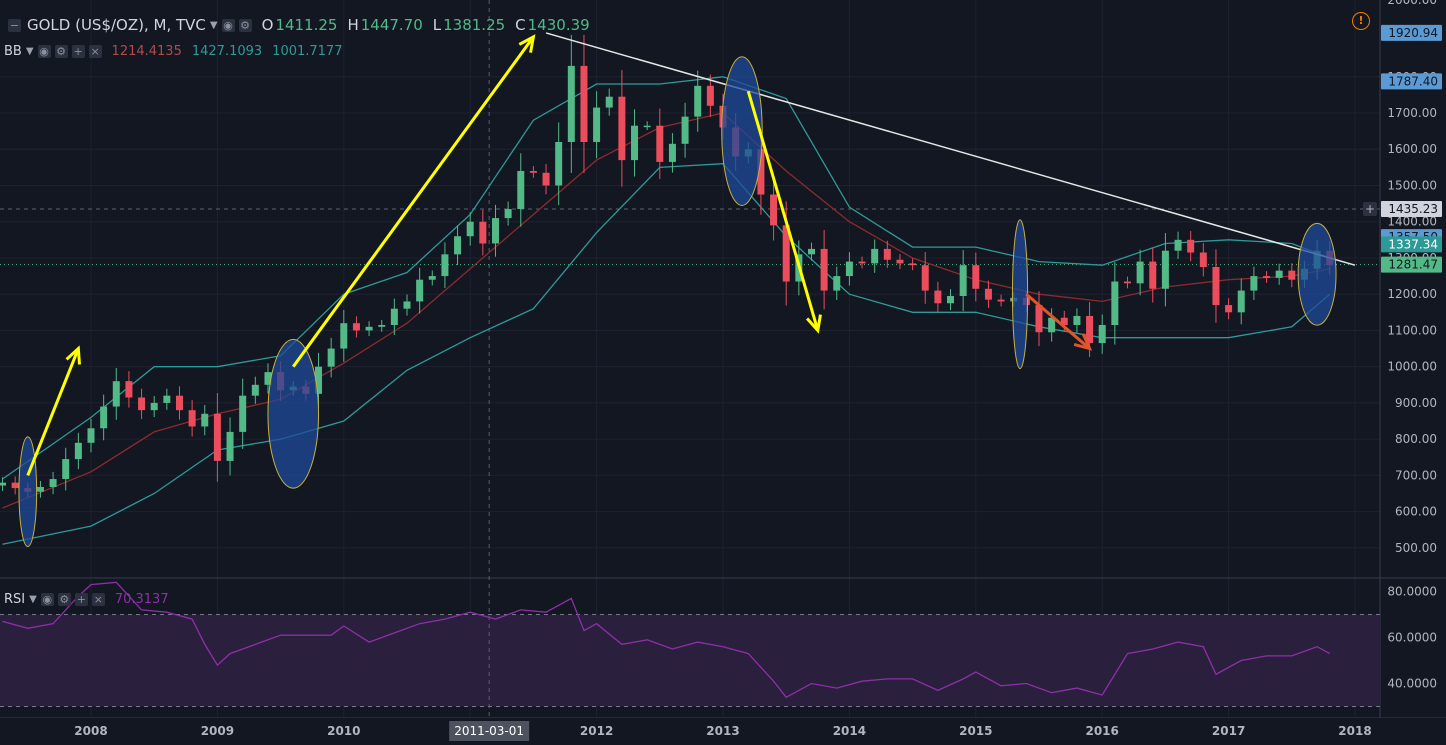 The width and height of the screenshot is (1446, 745). What do you see at coordinates (1416, 512) in the screenshot?
I see `price-tick-label: 600.00` at bounding box center [1416, 512].